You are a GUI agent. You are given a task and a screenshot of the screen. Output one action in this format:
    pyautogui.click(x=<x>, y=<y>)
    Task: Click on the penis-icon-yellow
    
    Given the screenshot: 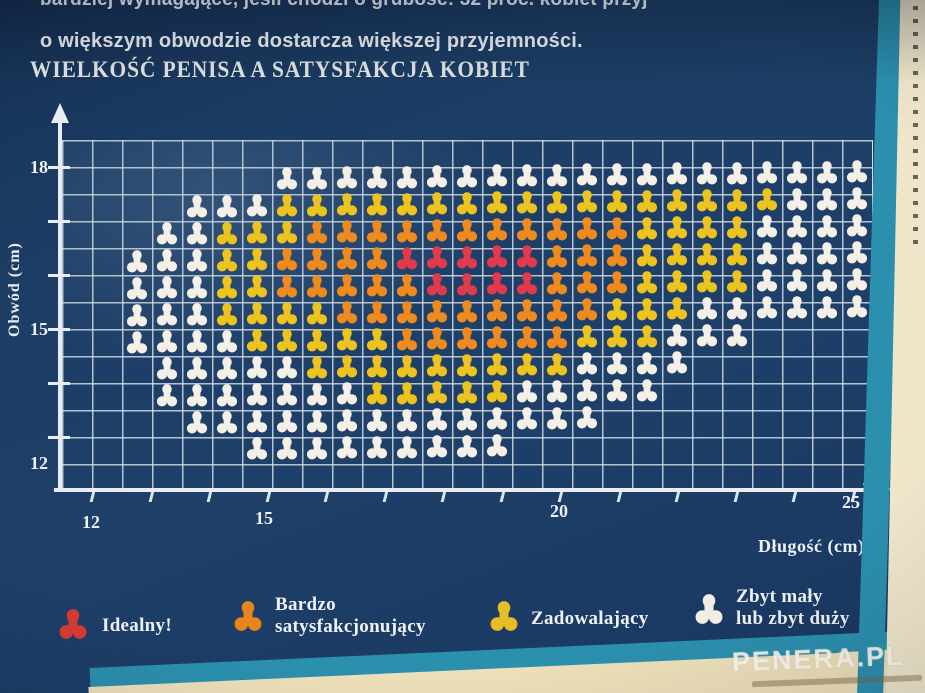 What is the action you would take?
    pyautogui.click(x=504, y=615)
    